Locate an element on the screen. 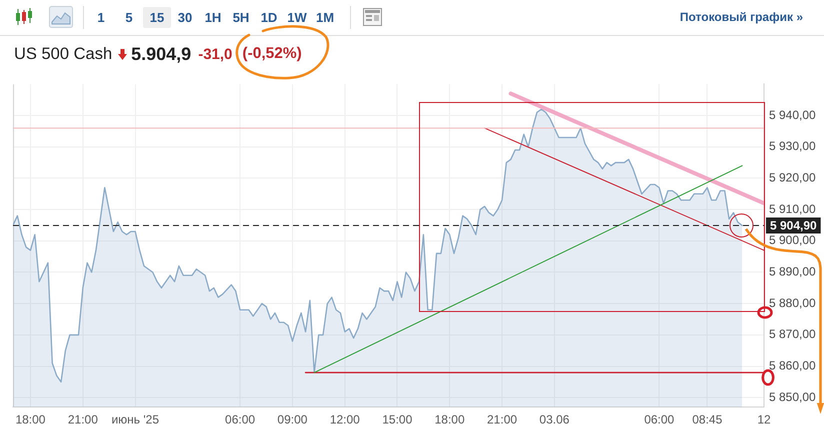 This screenshot has height=432, width=824. y-tick-label: 5 900,00 is located at coordinates (792, 240).